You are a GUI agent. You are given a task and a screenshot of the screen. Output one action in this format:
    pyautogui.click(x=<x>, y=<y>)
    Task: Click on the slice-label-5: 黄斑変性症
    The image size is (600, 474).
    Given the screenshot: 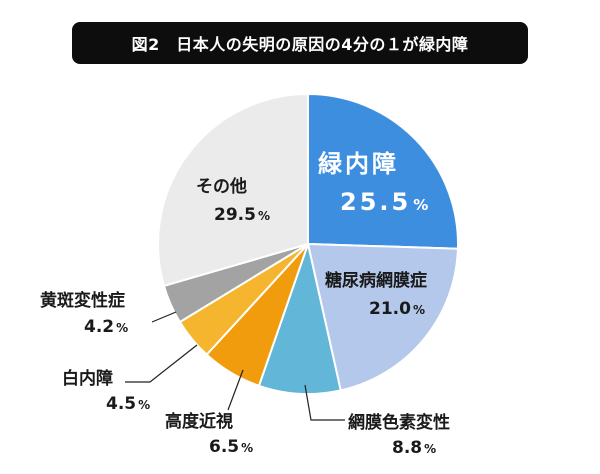 What is the action you would take?
    pyautogui.click(x=82, y=300)
    